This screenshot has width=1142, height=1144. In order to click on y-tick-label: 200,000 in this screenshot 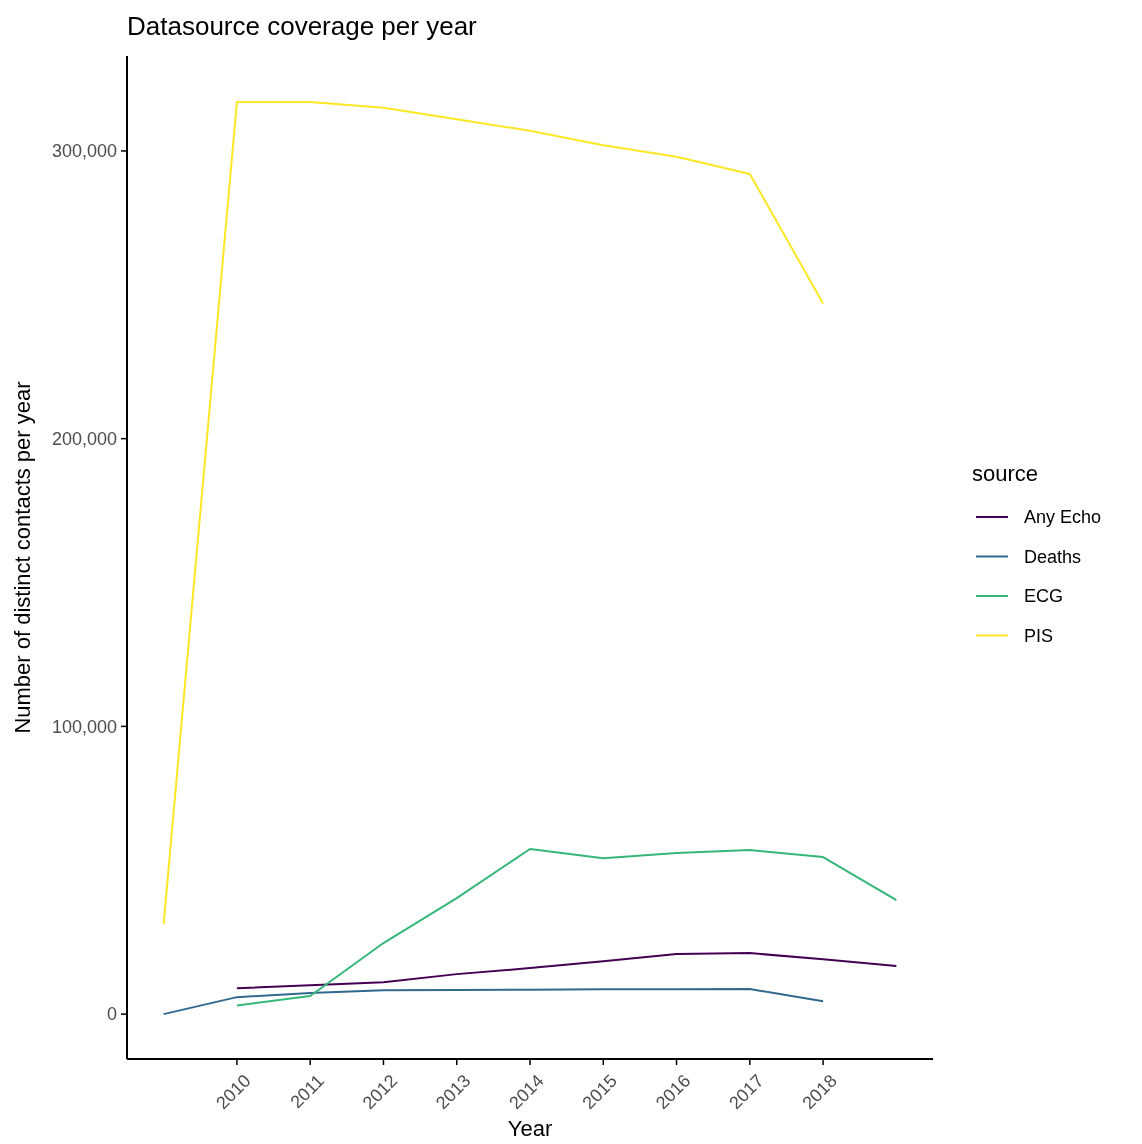, I will do `click(84, 438)`.